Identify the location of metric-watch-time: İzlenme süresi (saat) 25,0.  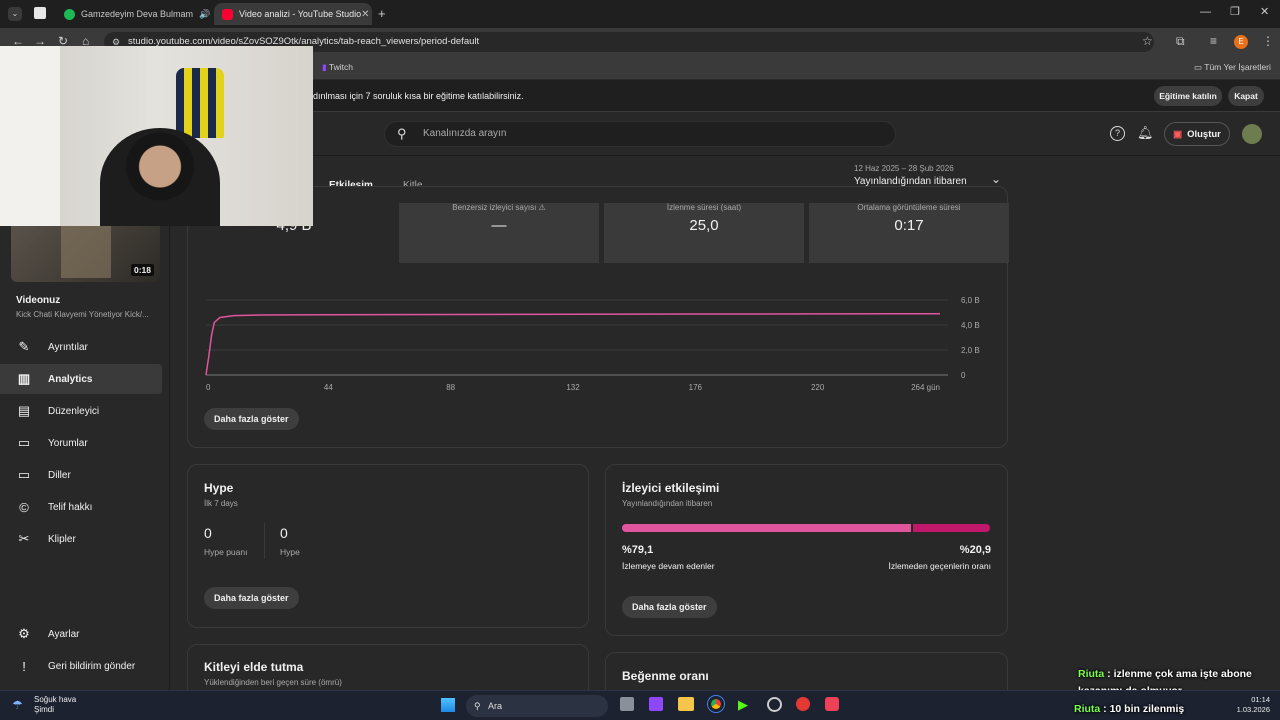
(704, 233).